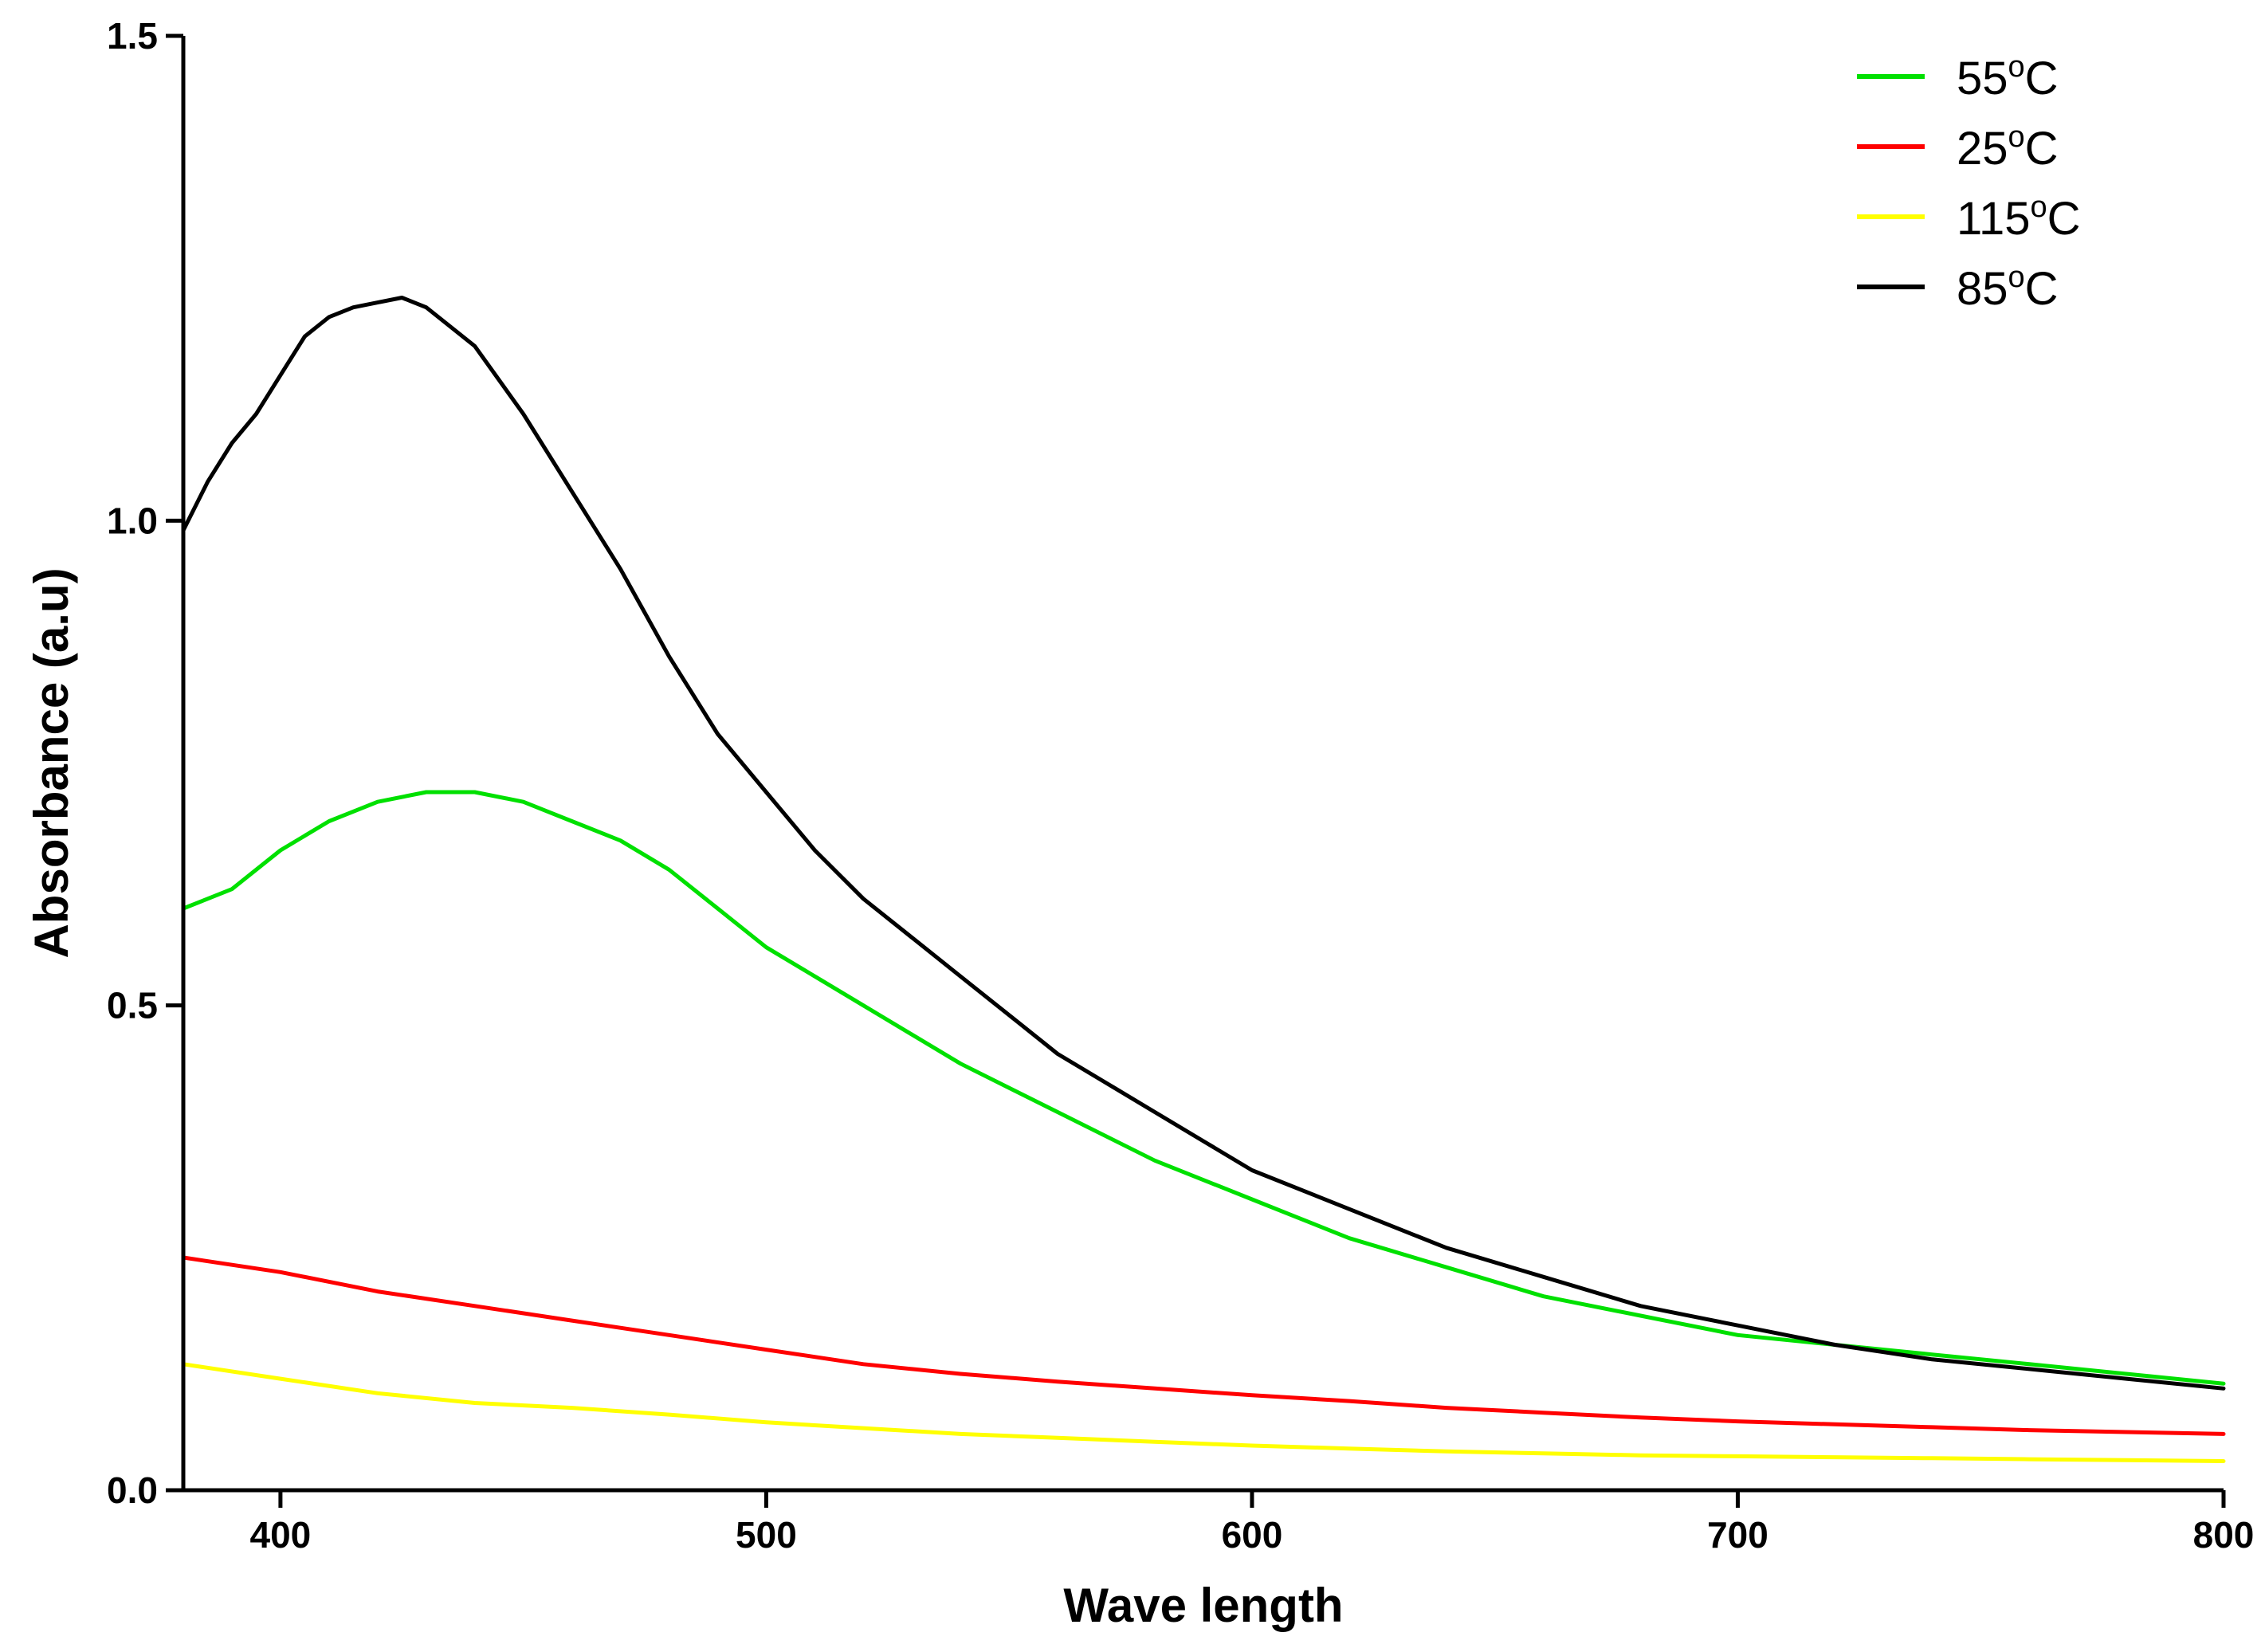  Describe the element at coordinates (2008, 77) in the screenshot. I see `legend-label-55C: 55oC` at that location.